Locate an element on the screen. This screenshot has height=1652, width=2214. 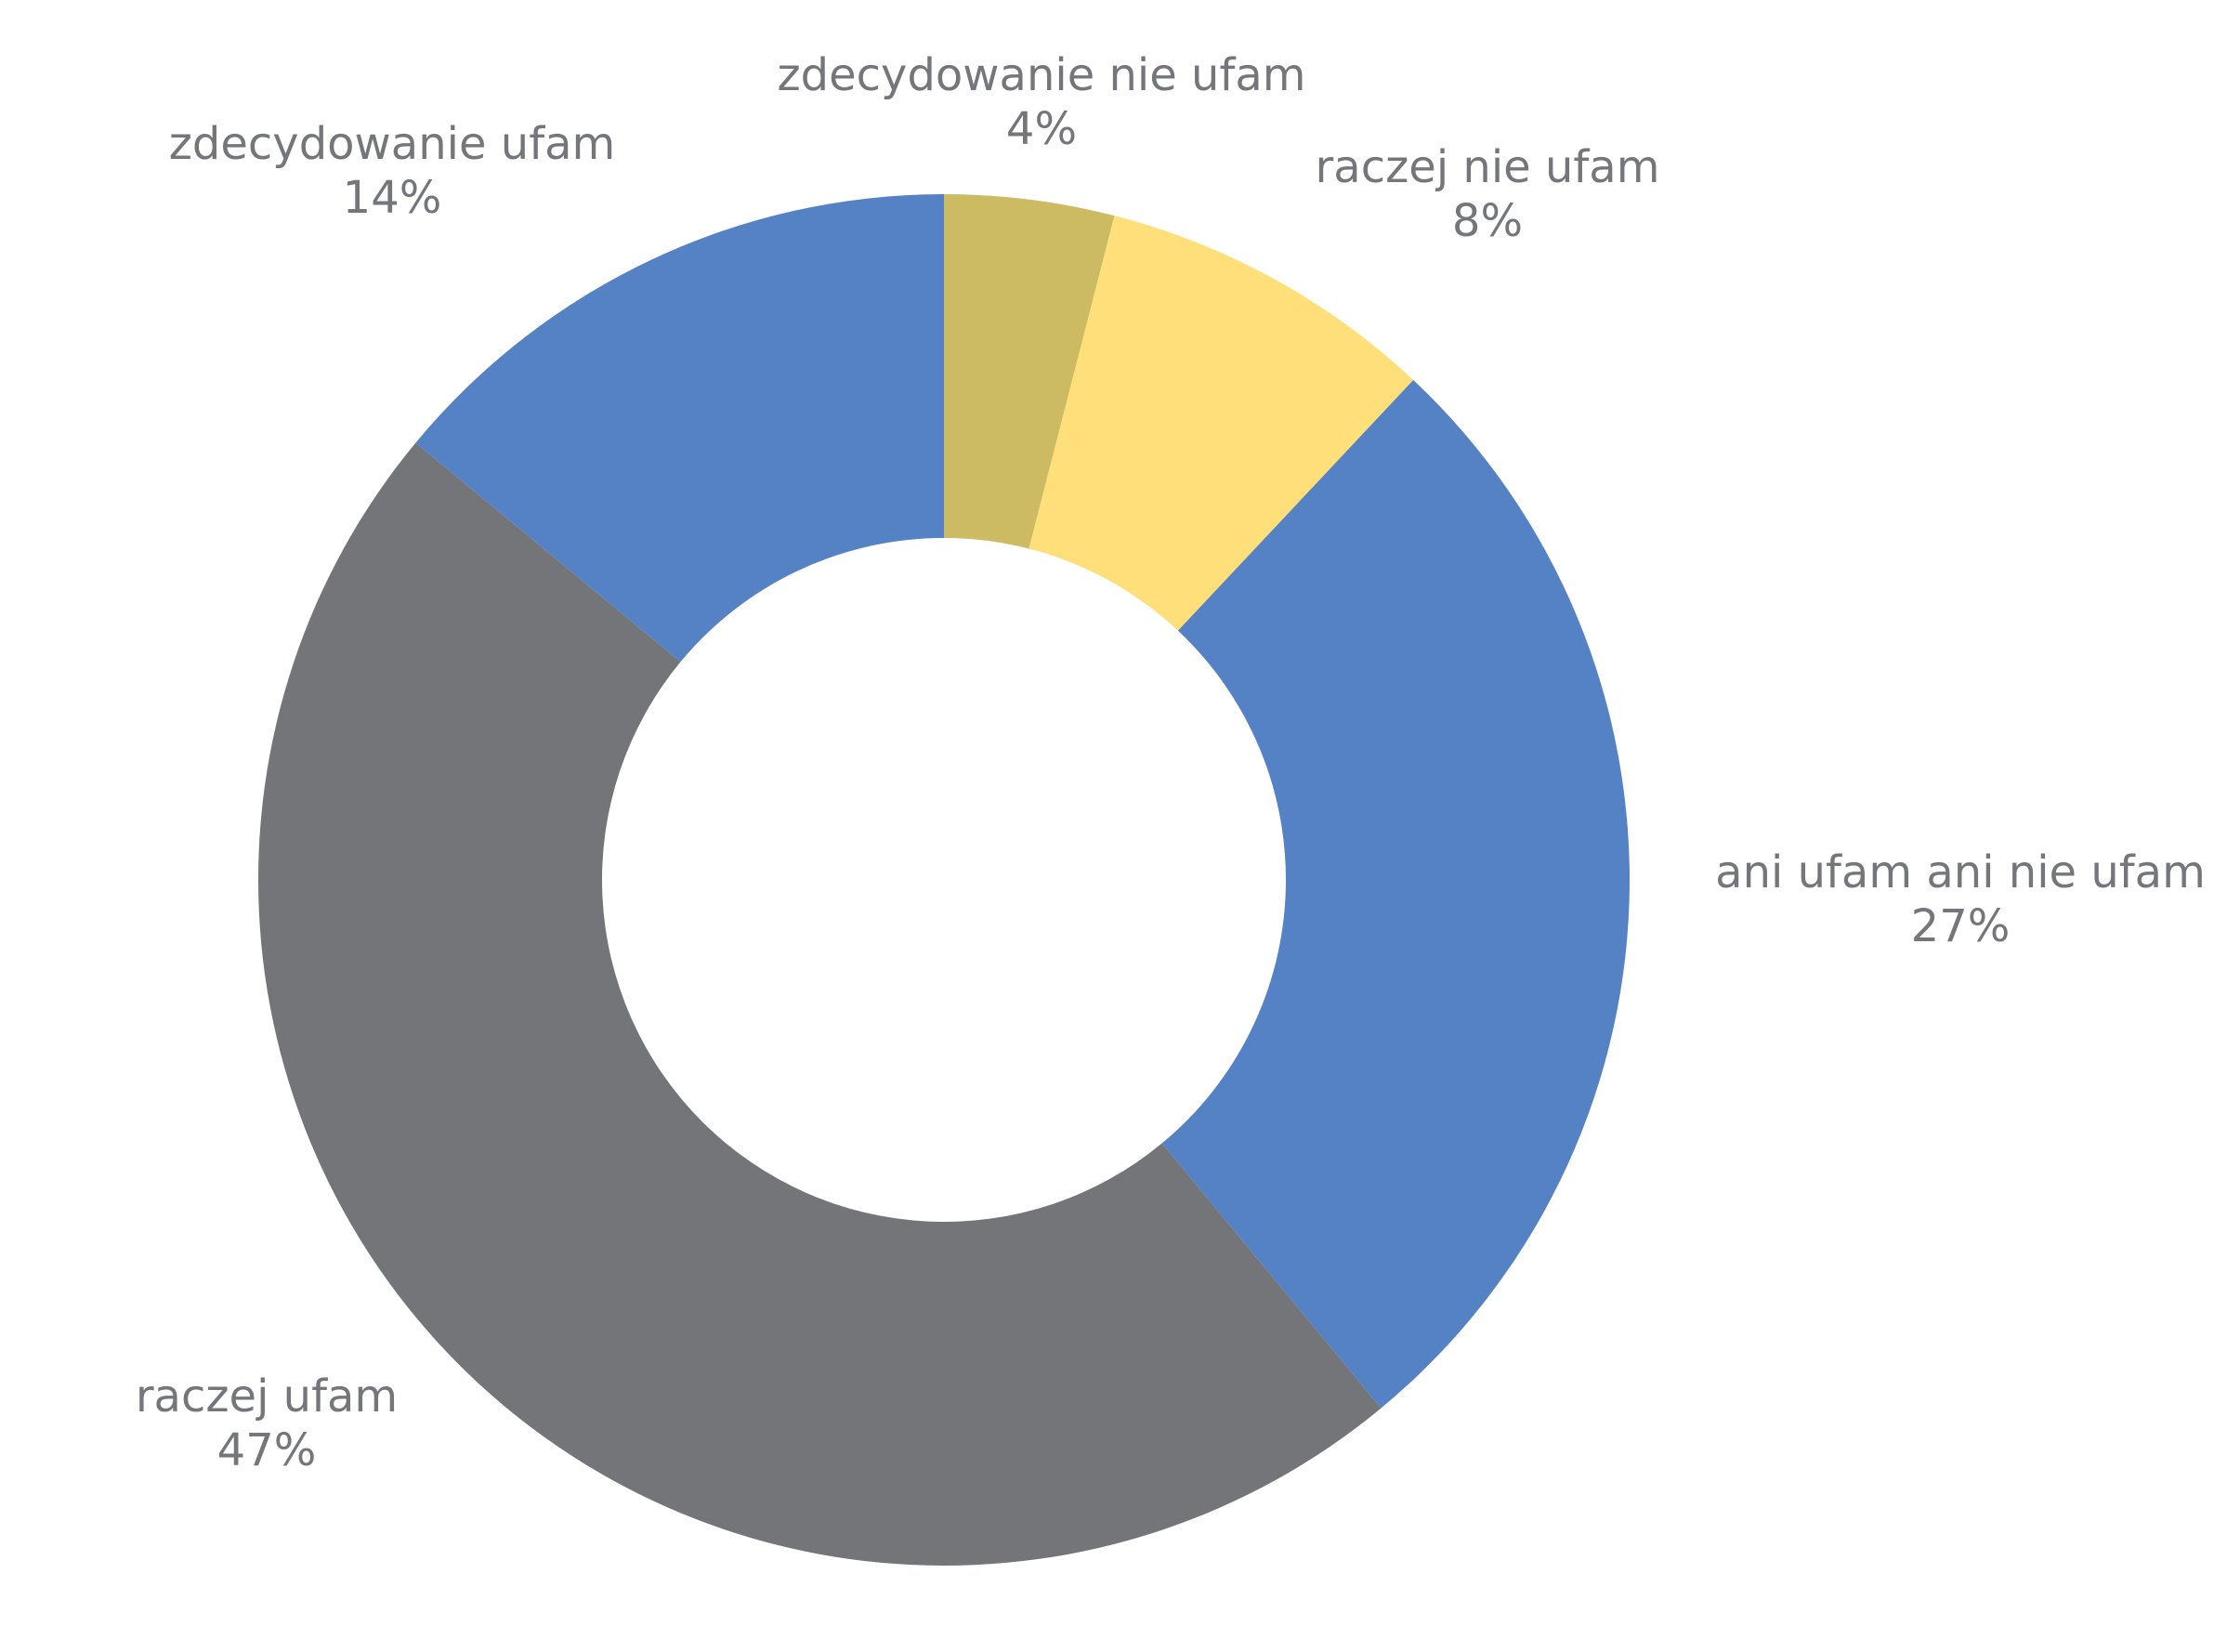
slice-category-label: ani ufam ani nie ufam is located at coordinates (1961, 872).